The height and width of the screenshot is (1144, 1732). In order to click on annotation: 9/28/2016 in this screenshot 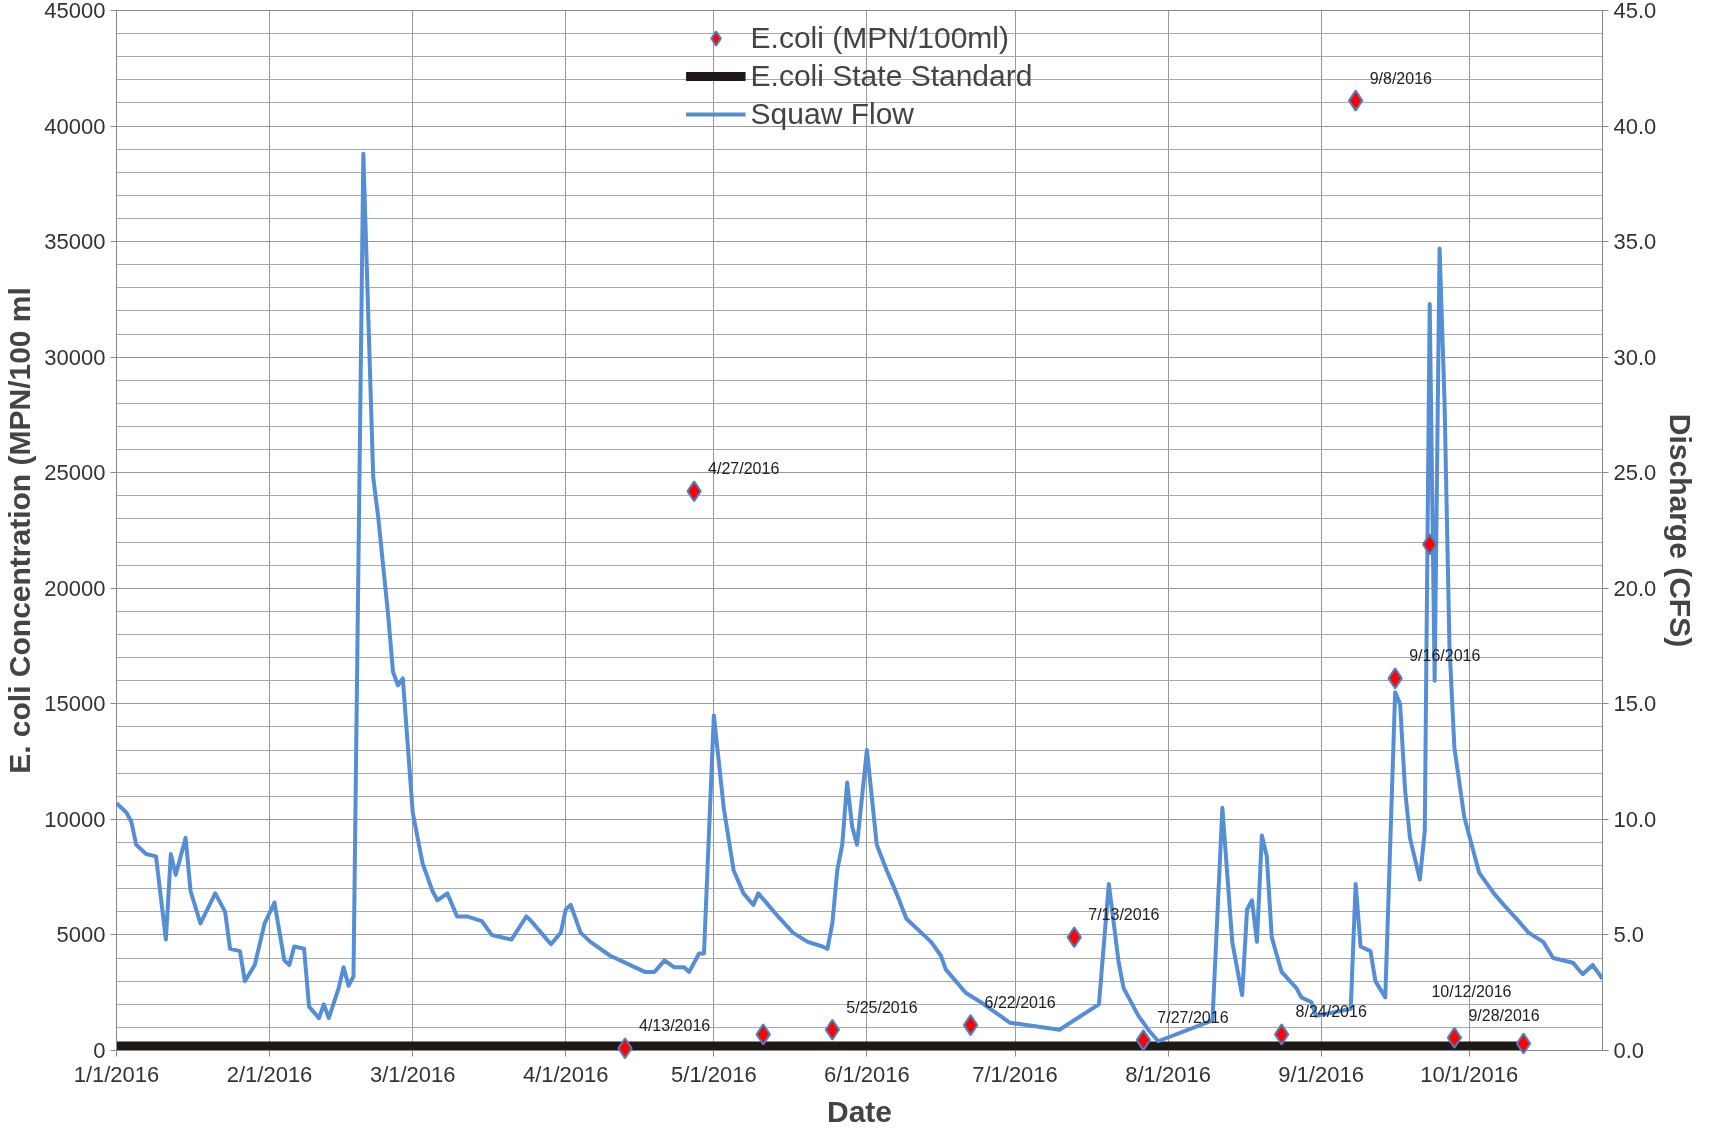, I will do `click(1504, 1015)`.